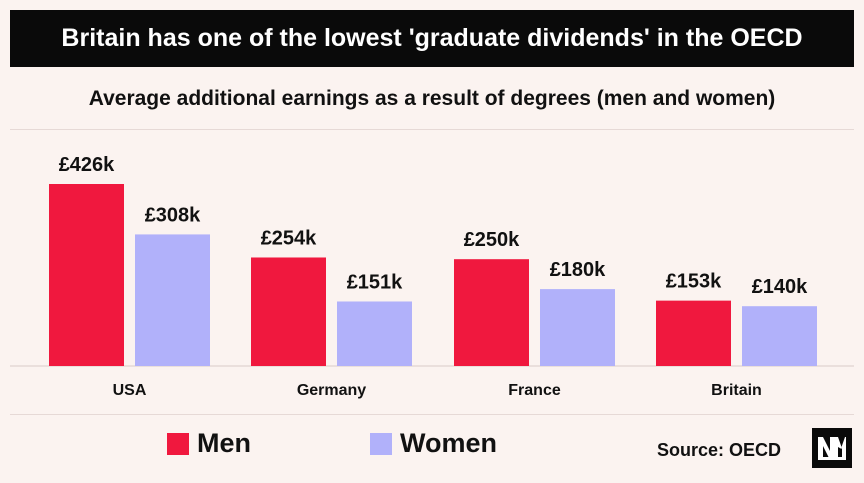 The height and width of the screenshot is (483, 864). I want to click on bar-women-france, so click(577, 327).